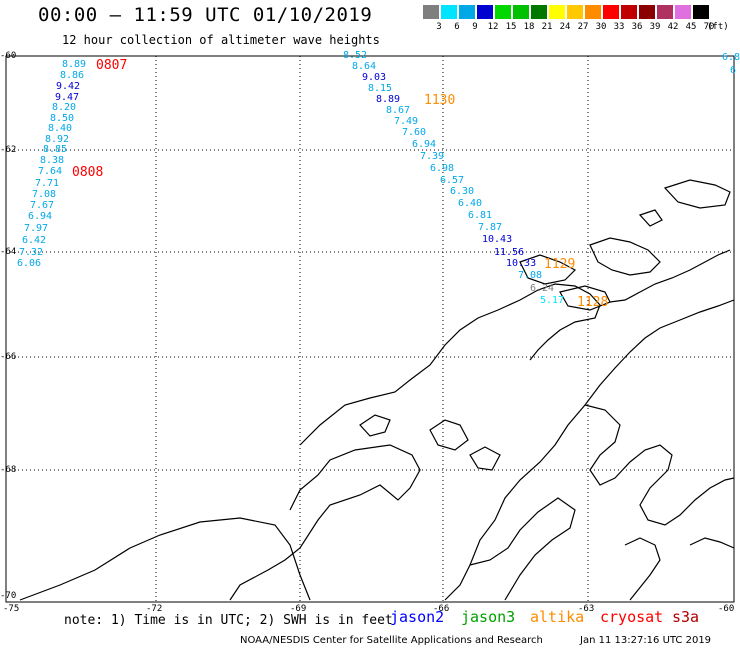  What do you see at coordinates (424, 144) in the screenshot?
I see `wave-height-value: 6.94` at bounding box center [424, 144].